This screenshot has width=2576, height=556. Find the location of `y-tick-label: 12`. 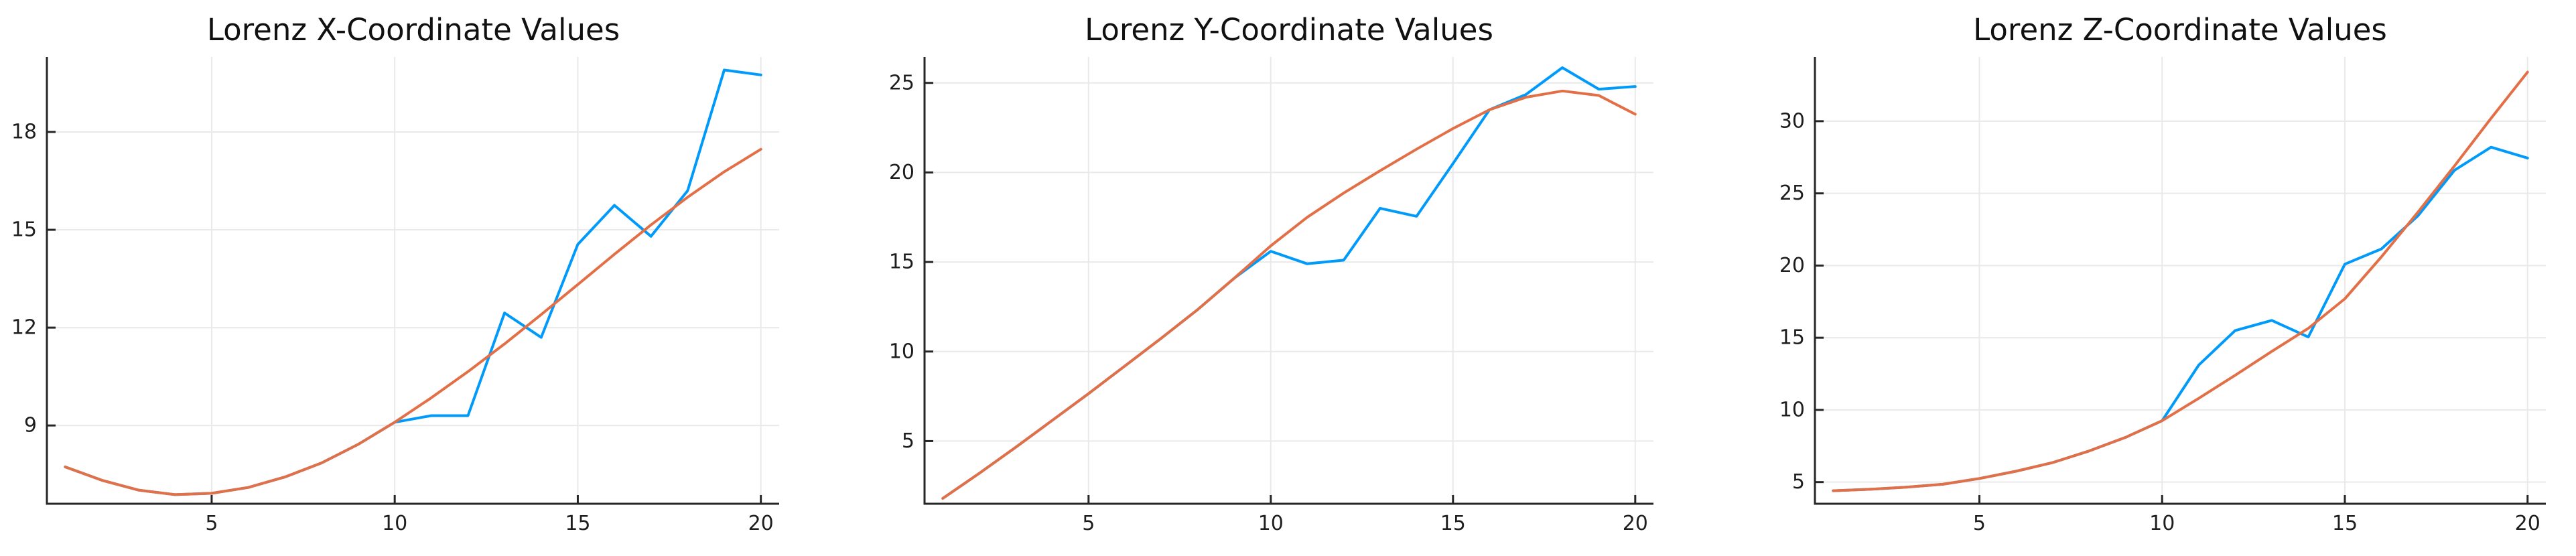

y-tick-label: 12 is located at coordinates (24, 328).